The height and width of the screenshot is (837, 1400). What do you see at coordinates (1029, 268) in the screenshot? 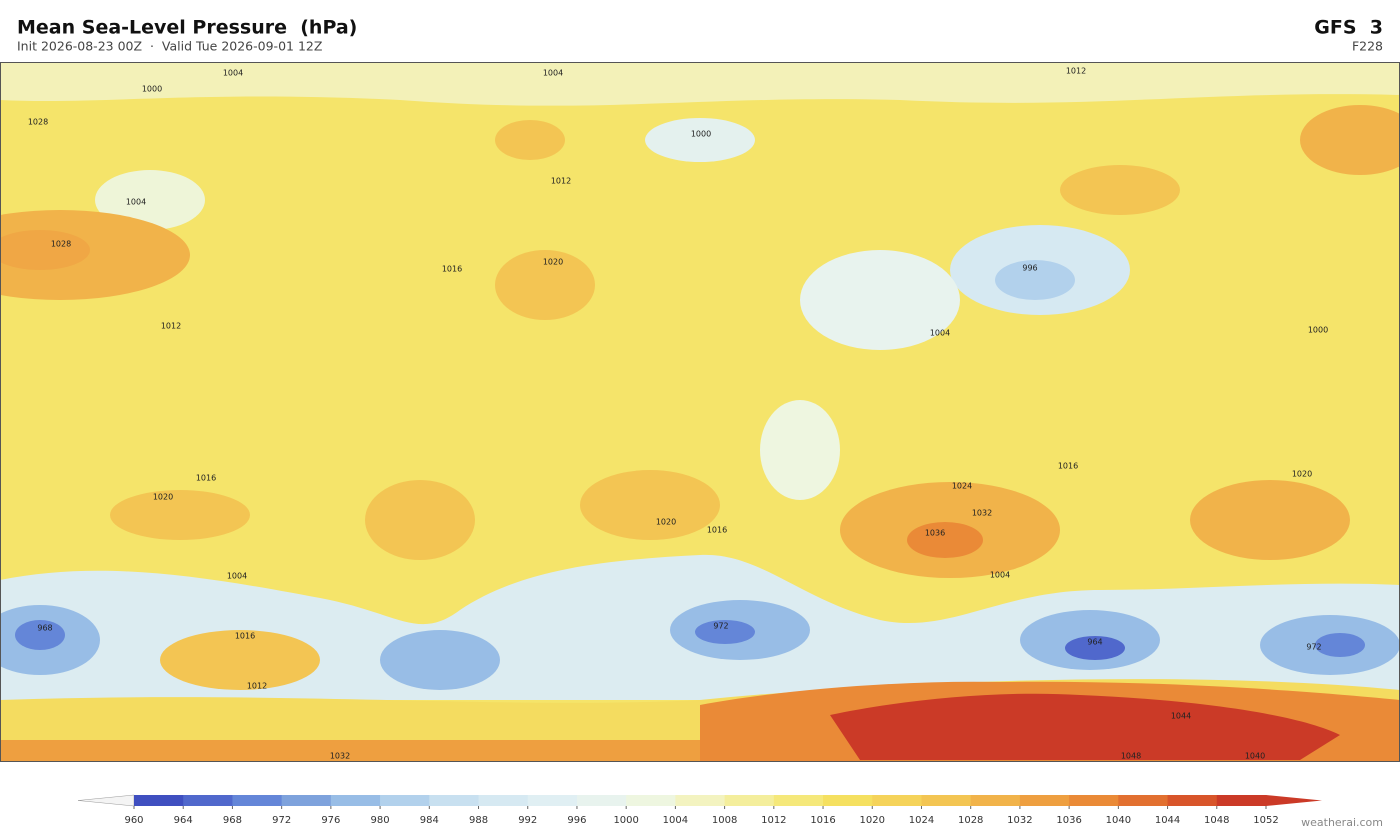
I see `contour-label: 996` at bounding box center [1029, 268].